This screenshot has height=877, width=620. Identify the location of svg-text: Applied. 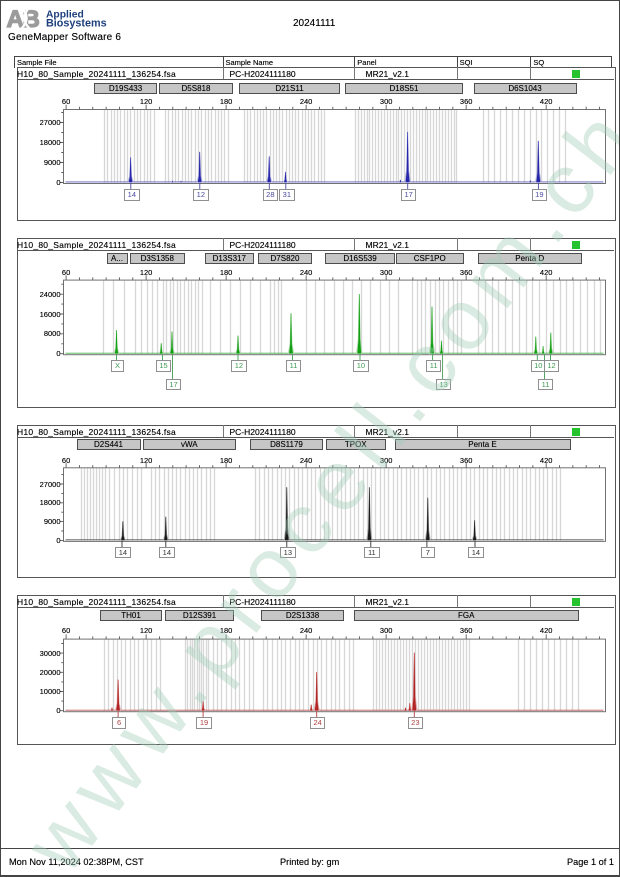
(65, 15).